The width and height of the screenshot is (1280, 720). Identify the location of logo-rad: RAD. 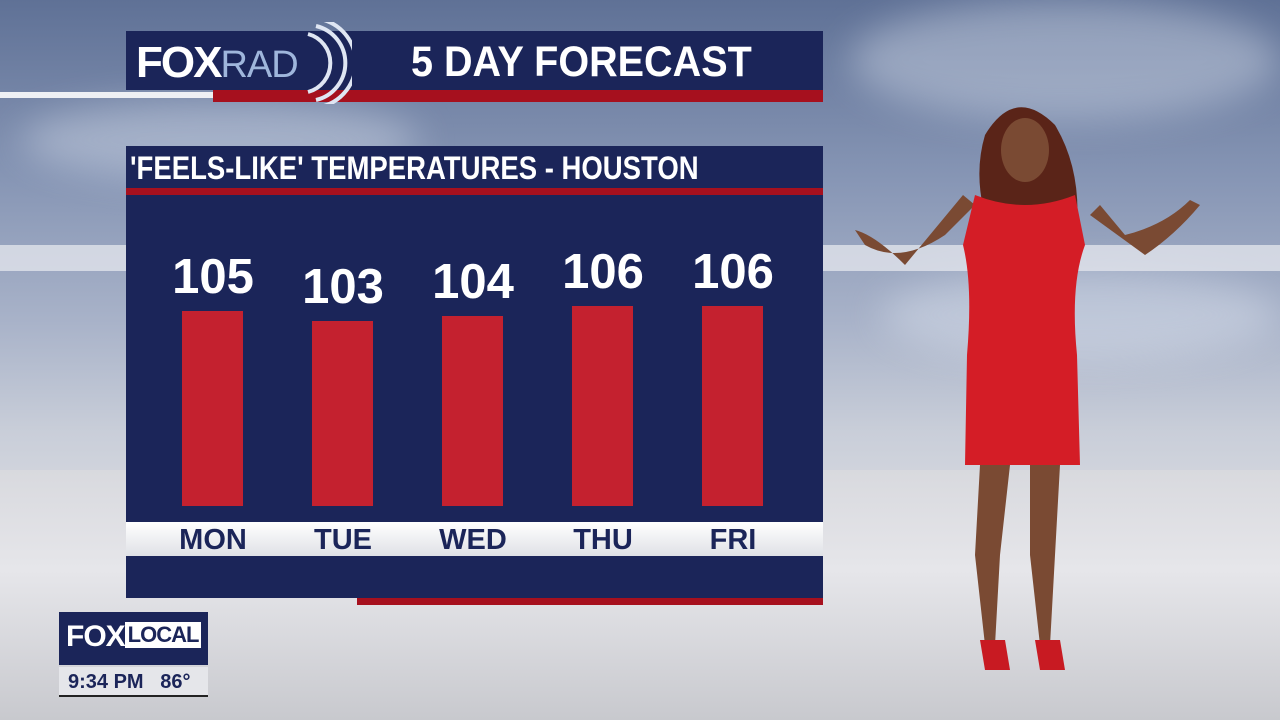
(259, 65).